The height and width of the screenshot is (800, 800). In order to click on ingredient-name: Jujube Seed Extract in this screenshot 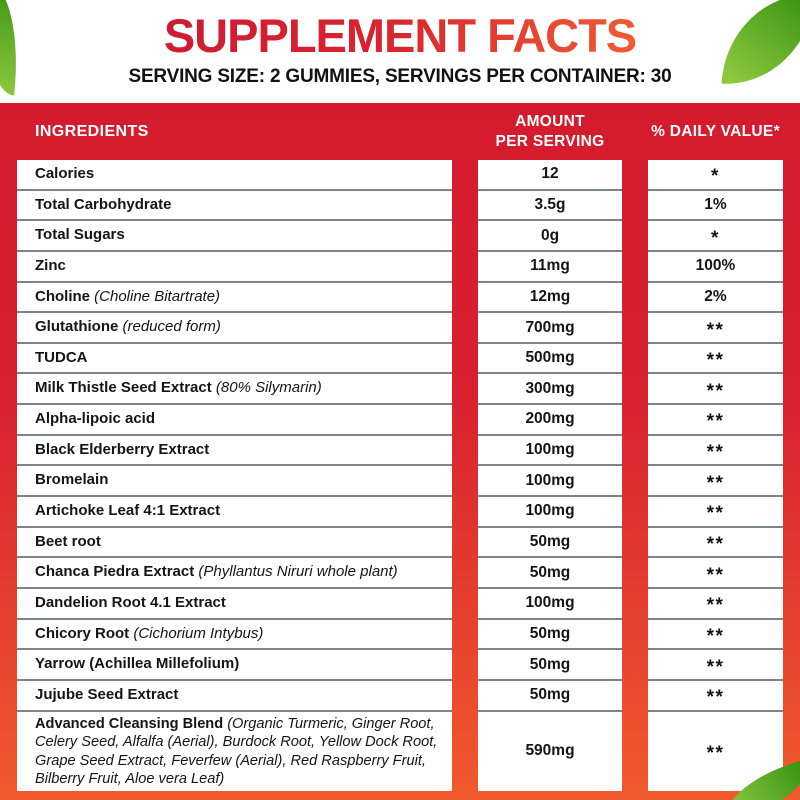, I will do `click(107, 694)`.